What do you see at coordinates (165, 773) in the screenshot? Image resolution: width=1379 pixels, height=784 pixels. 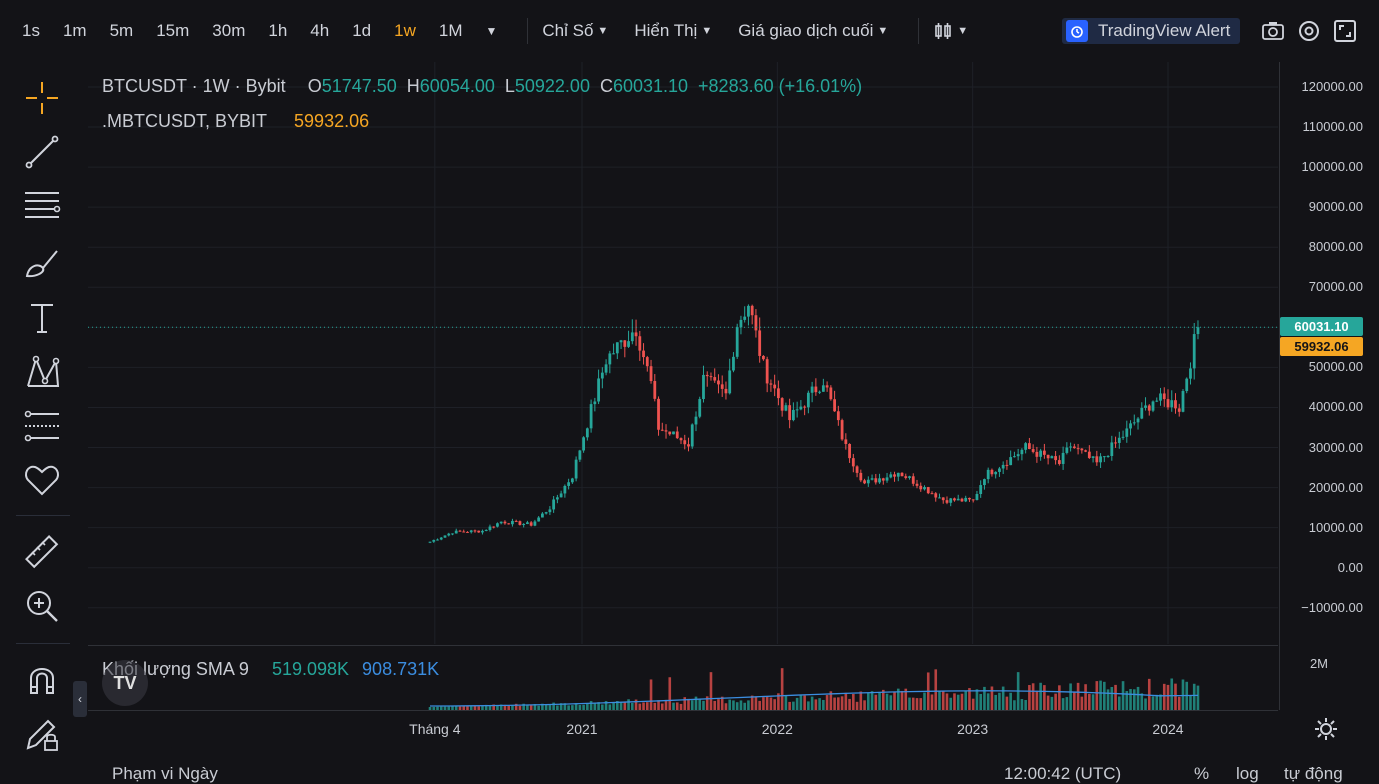 I see `date-range-button: Phạm vi Ngày` at bounding box center [165, 773].